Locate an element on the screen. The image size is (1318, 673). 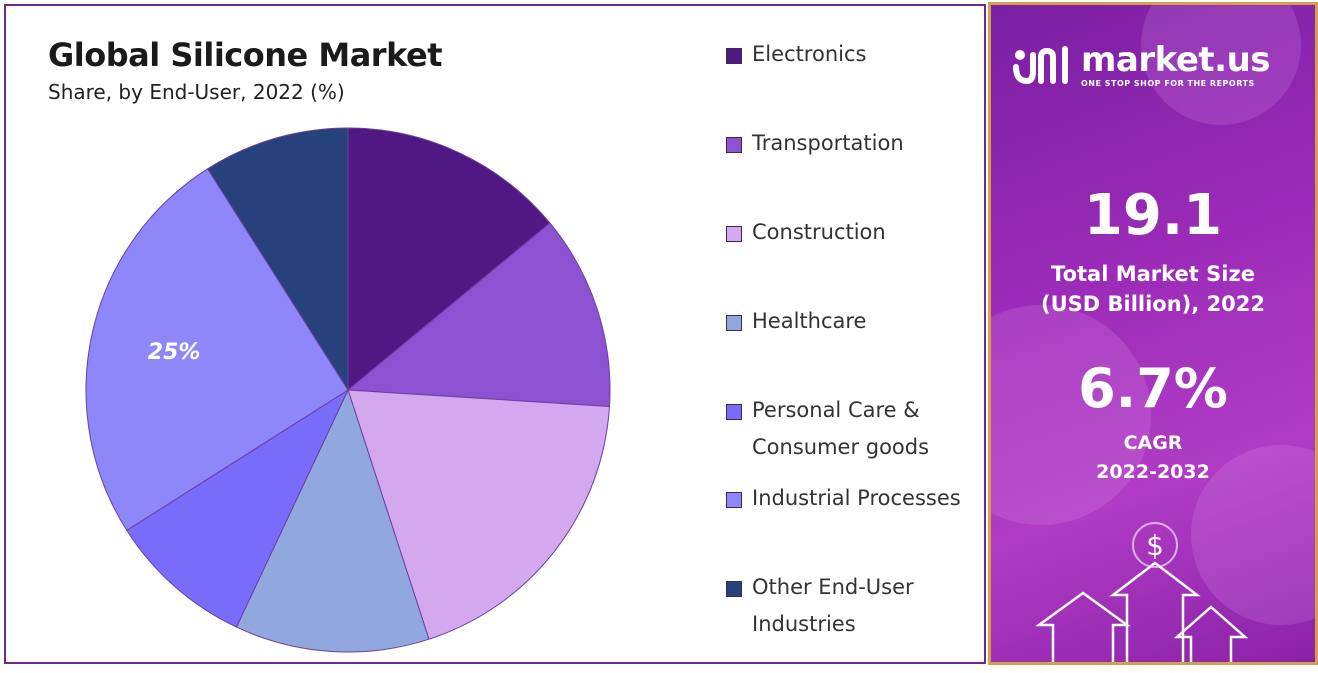
legend-item-personal-care: Personal Care & Consumer goods is located at coordinates (854, 432).